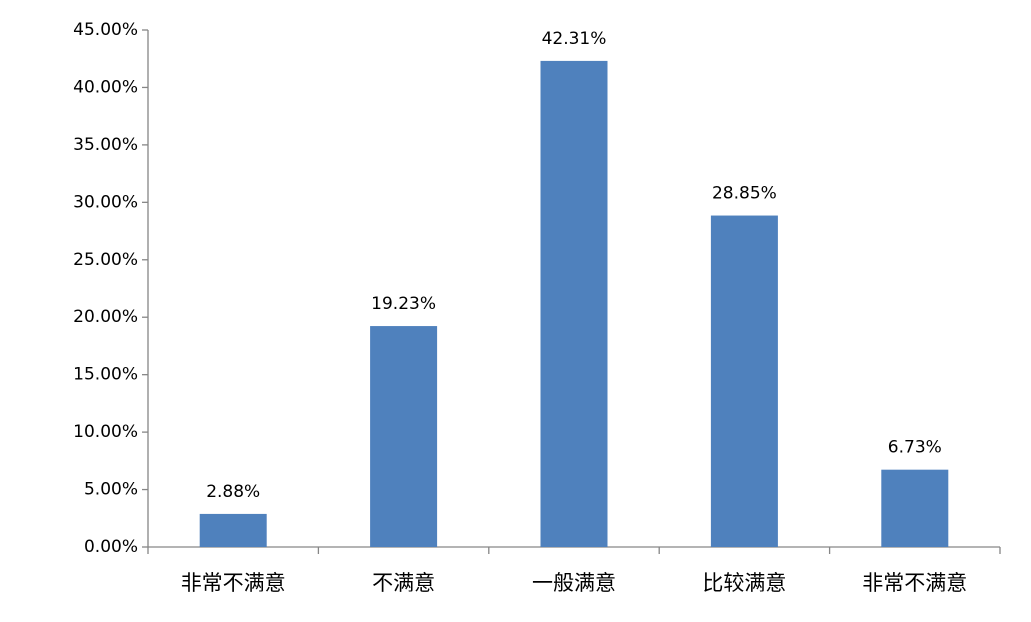 The width and height of the screenshot is (1031, 622). I want to click on data-label: 19.23%, so click(403, 304).